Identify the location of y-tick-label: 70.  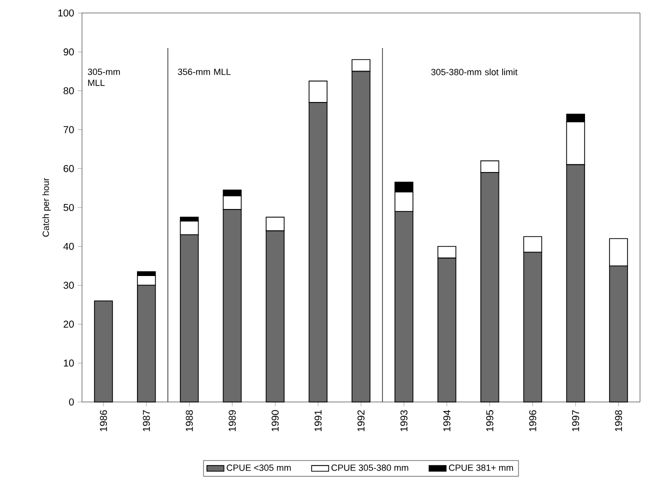
(69, 130).